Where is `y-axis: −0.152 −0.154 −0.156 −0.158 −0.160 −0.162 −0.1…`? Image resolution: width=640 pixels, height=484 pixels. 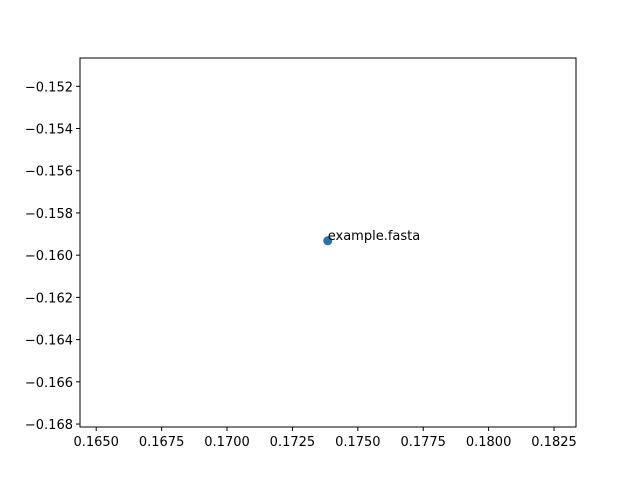
y-axis: −0.152 −0.154 −0.156 −0.158 −0.160 −0.162 −0.1… is located at coordinates (52, 256).